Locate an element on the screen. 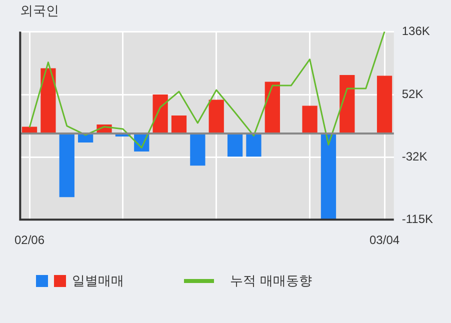  legend-label: 누적 매매동향 is located at coordinates (271, 281).